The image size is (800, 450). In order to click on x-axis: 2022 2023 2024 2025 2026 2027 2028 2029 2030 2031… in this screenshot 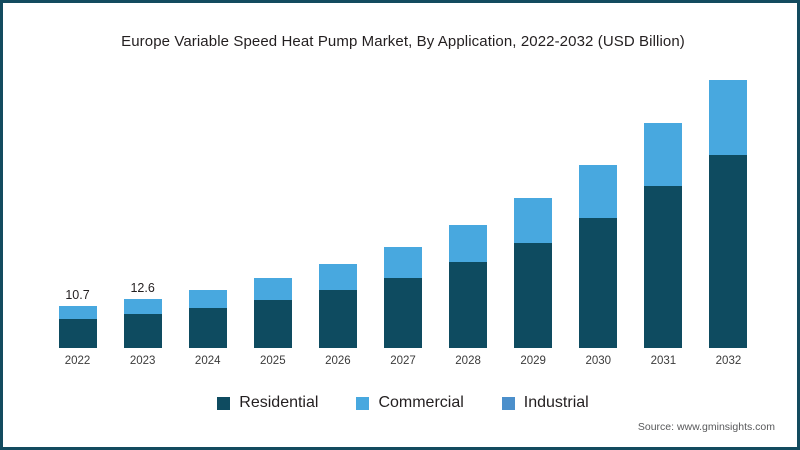, I will do `click(403, 365)`.